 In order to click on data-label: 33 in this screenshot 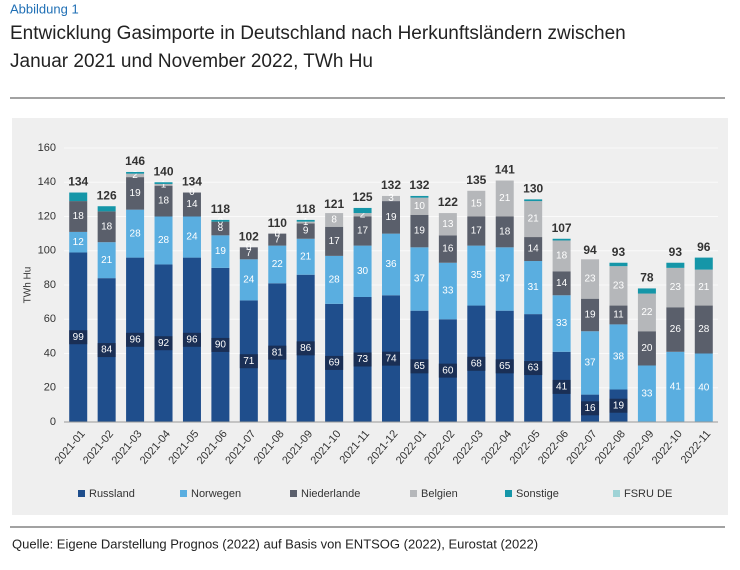, I will do `click(647, 393)`.